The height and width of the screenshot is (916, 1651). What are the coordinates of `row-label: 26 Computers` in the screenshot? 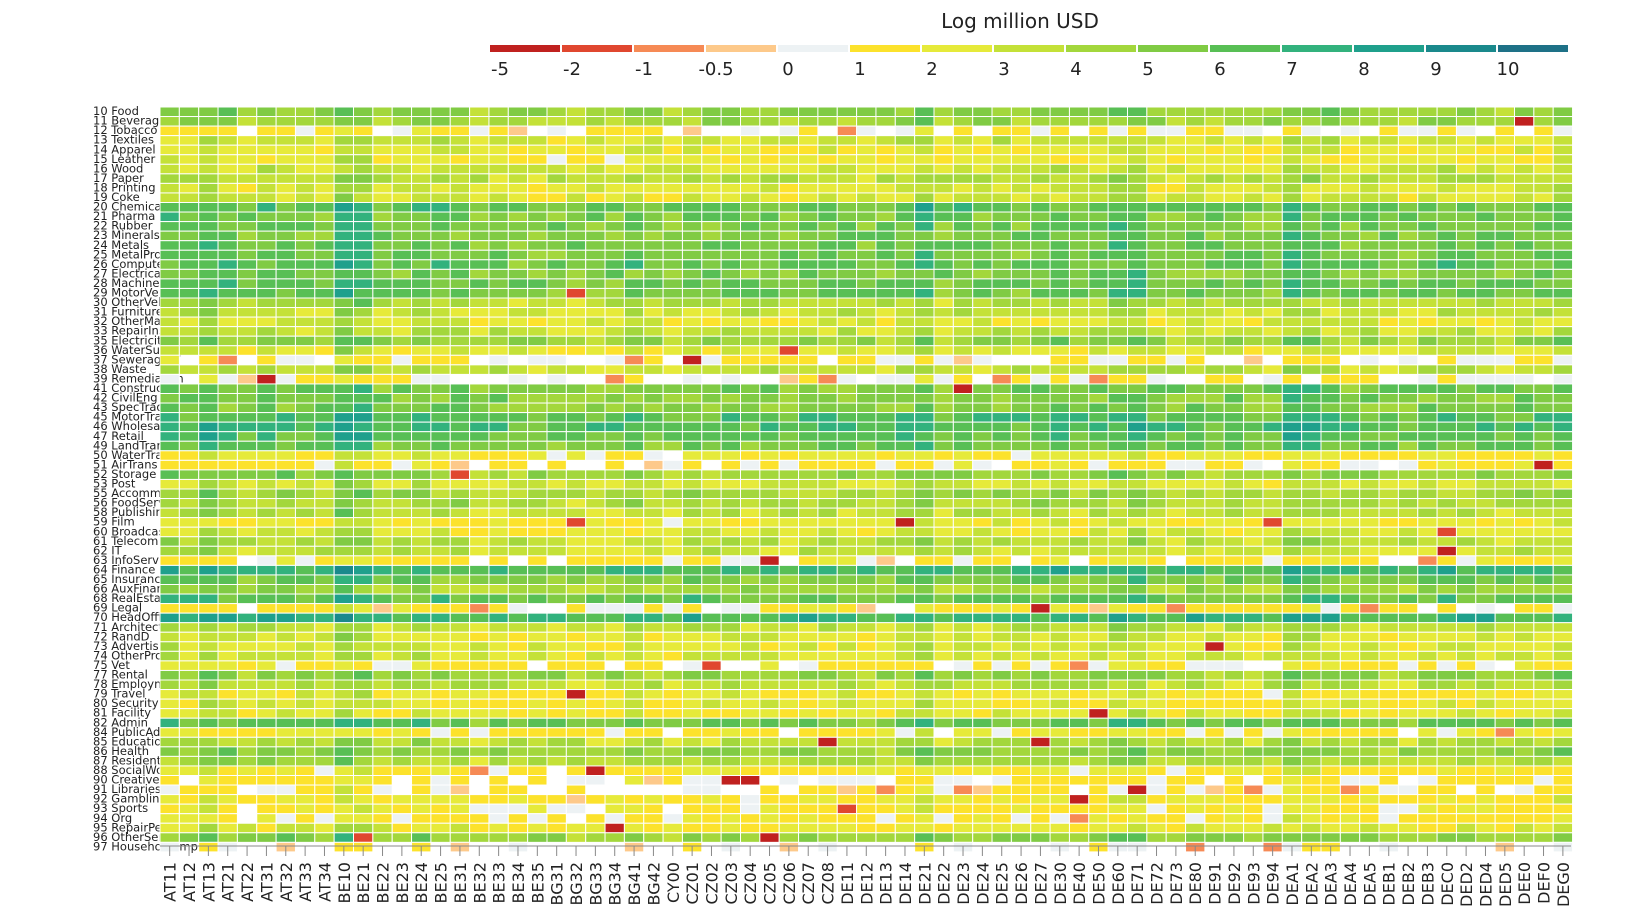 It's located at (133, 264).